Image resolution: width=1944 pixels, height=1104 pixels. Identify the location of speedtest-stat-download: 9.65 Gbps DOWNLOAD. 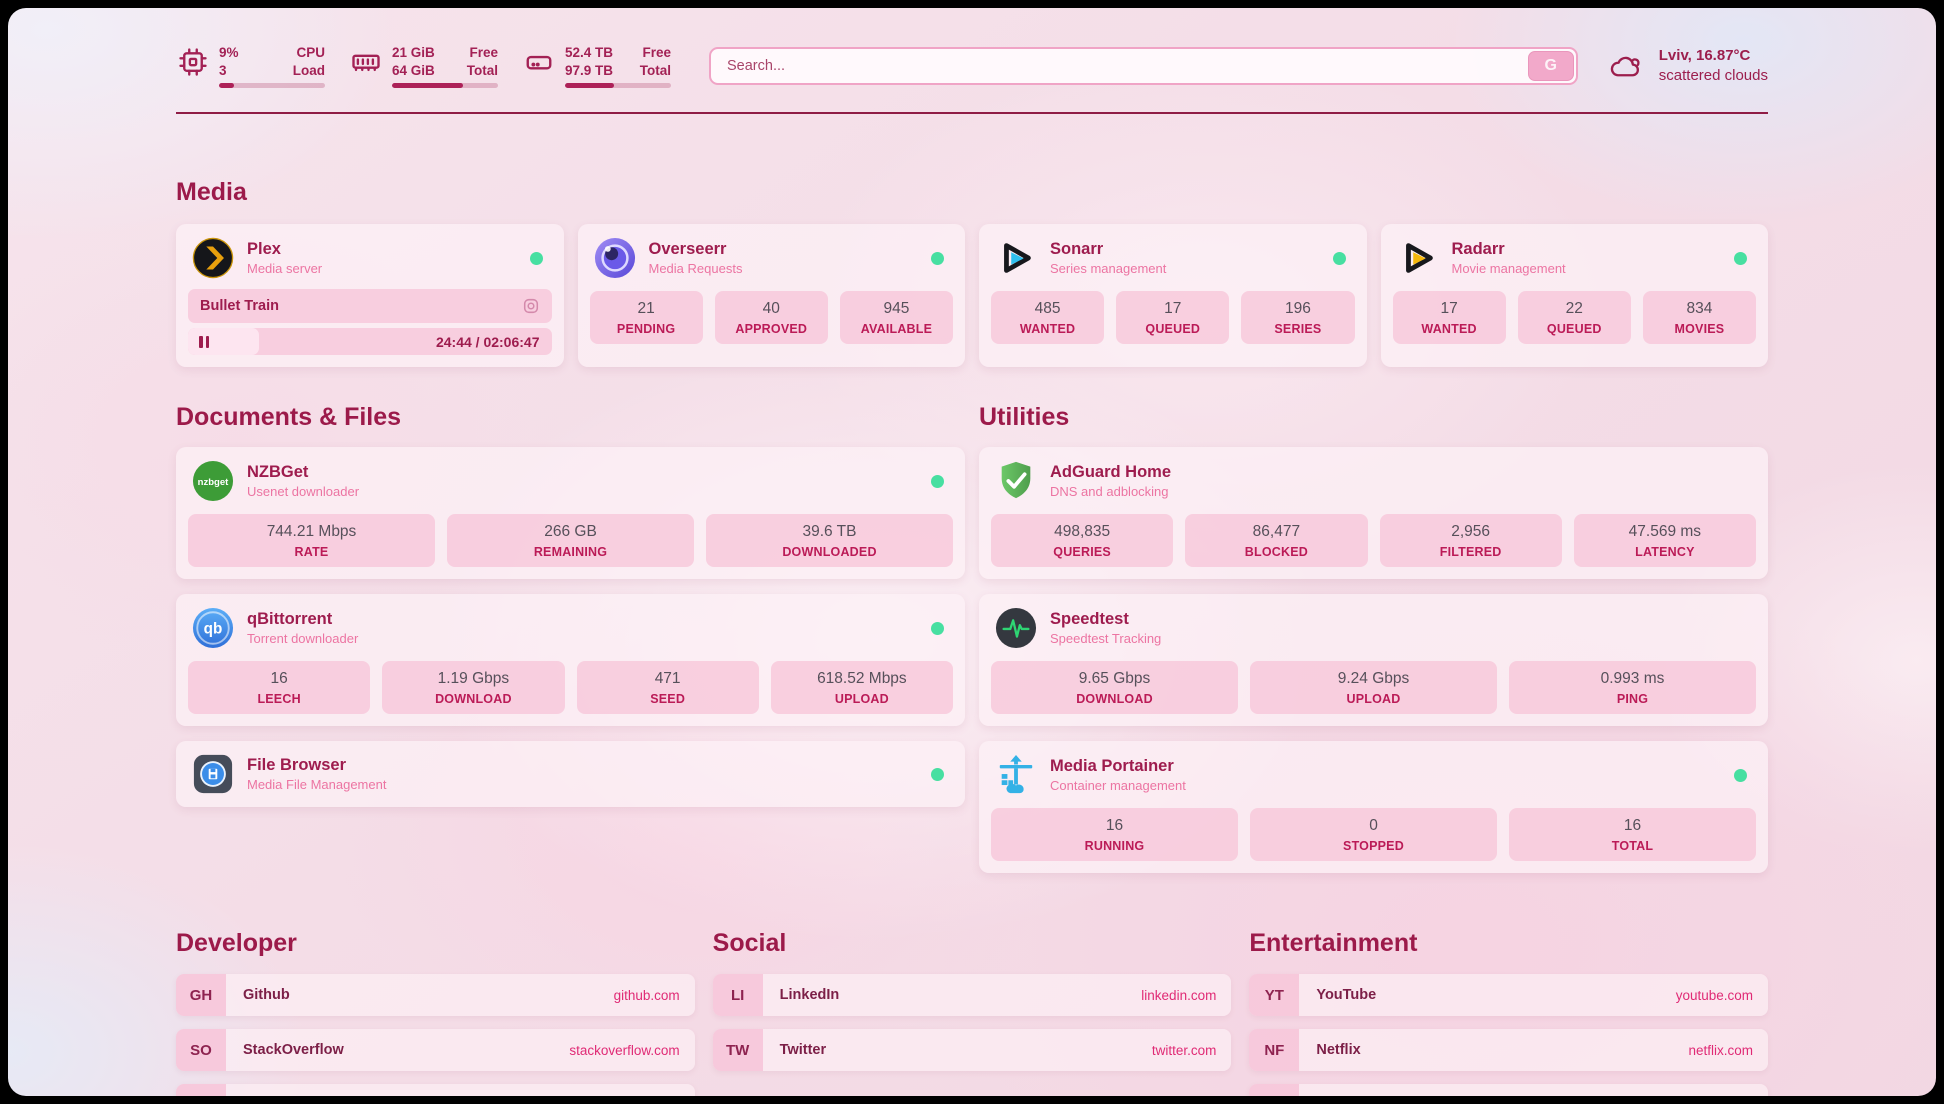
(1114, 688).